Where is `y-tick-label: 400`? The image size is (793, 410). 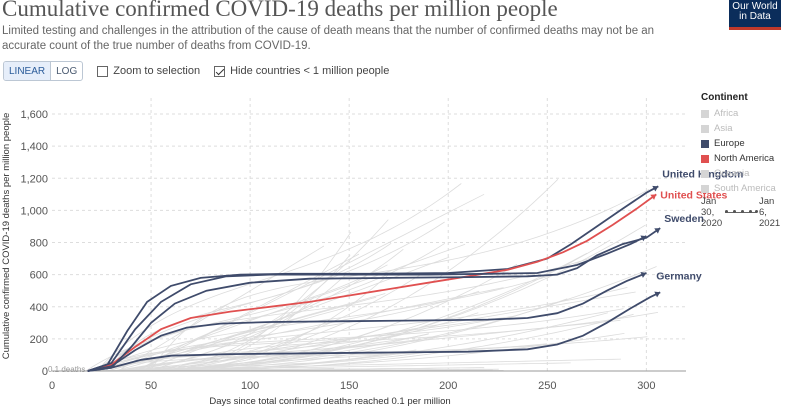
y-tick-label: 400 is located at coordinates (39, 308).